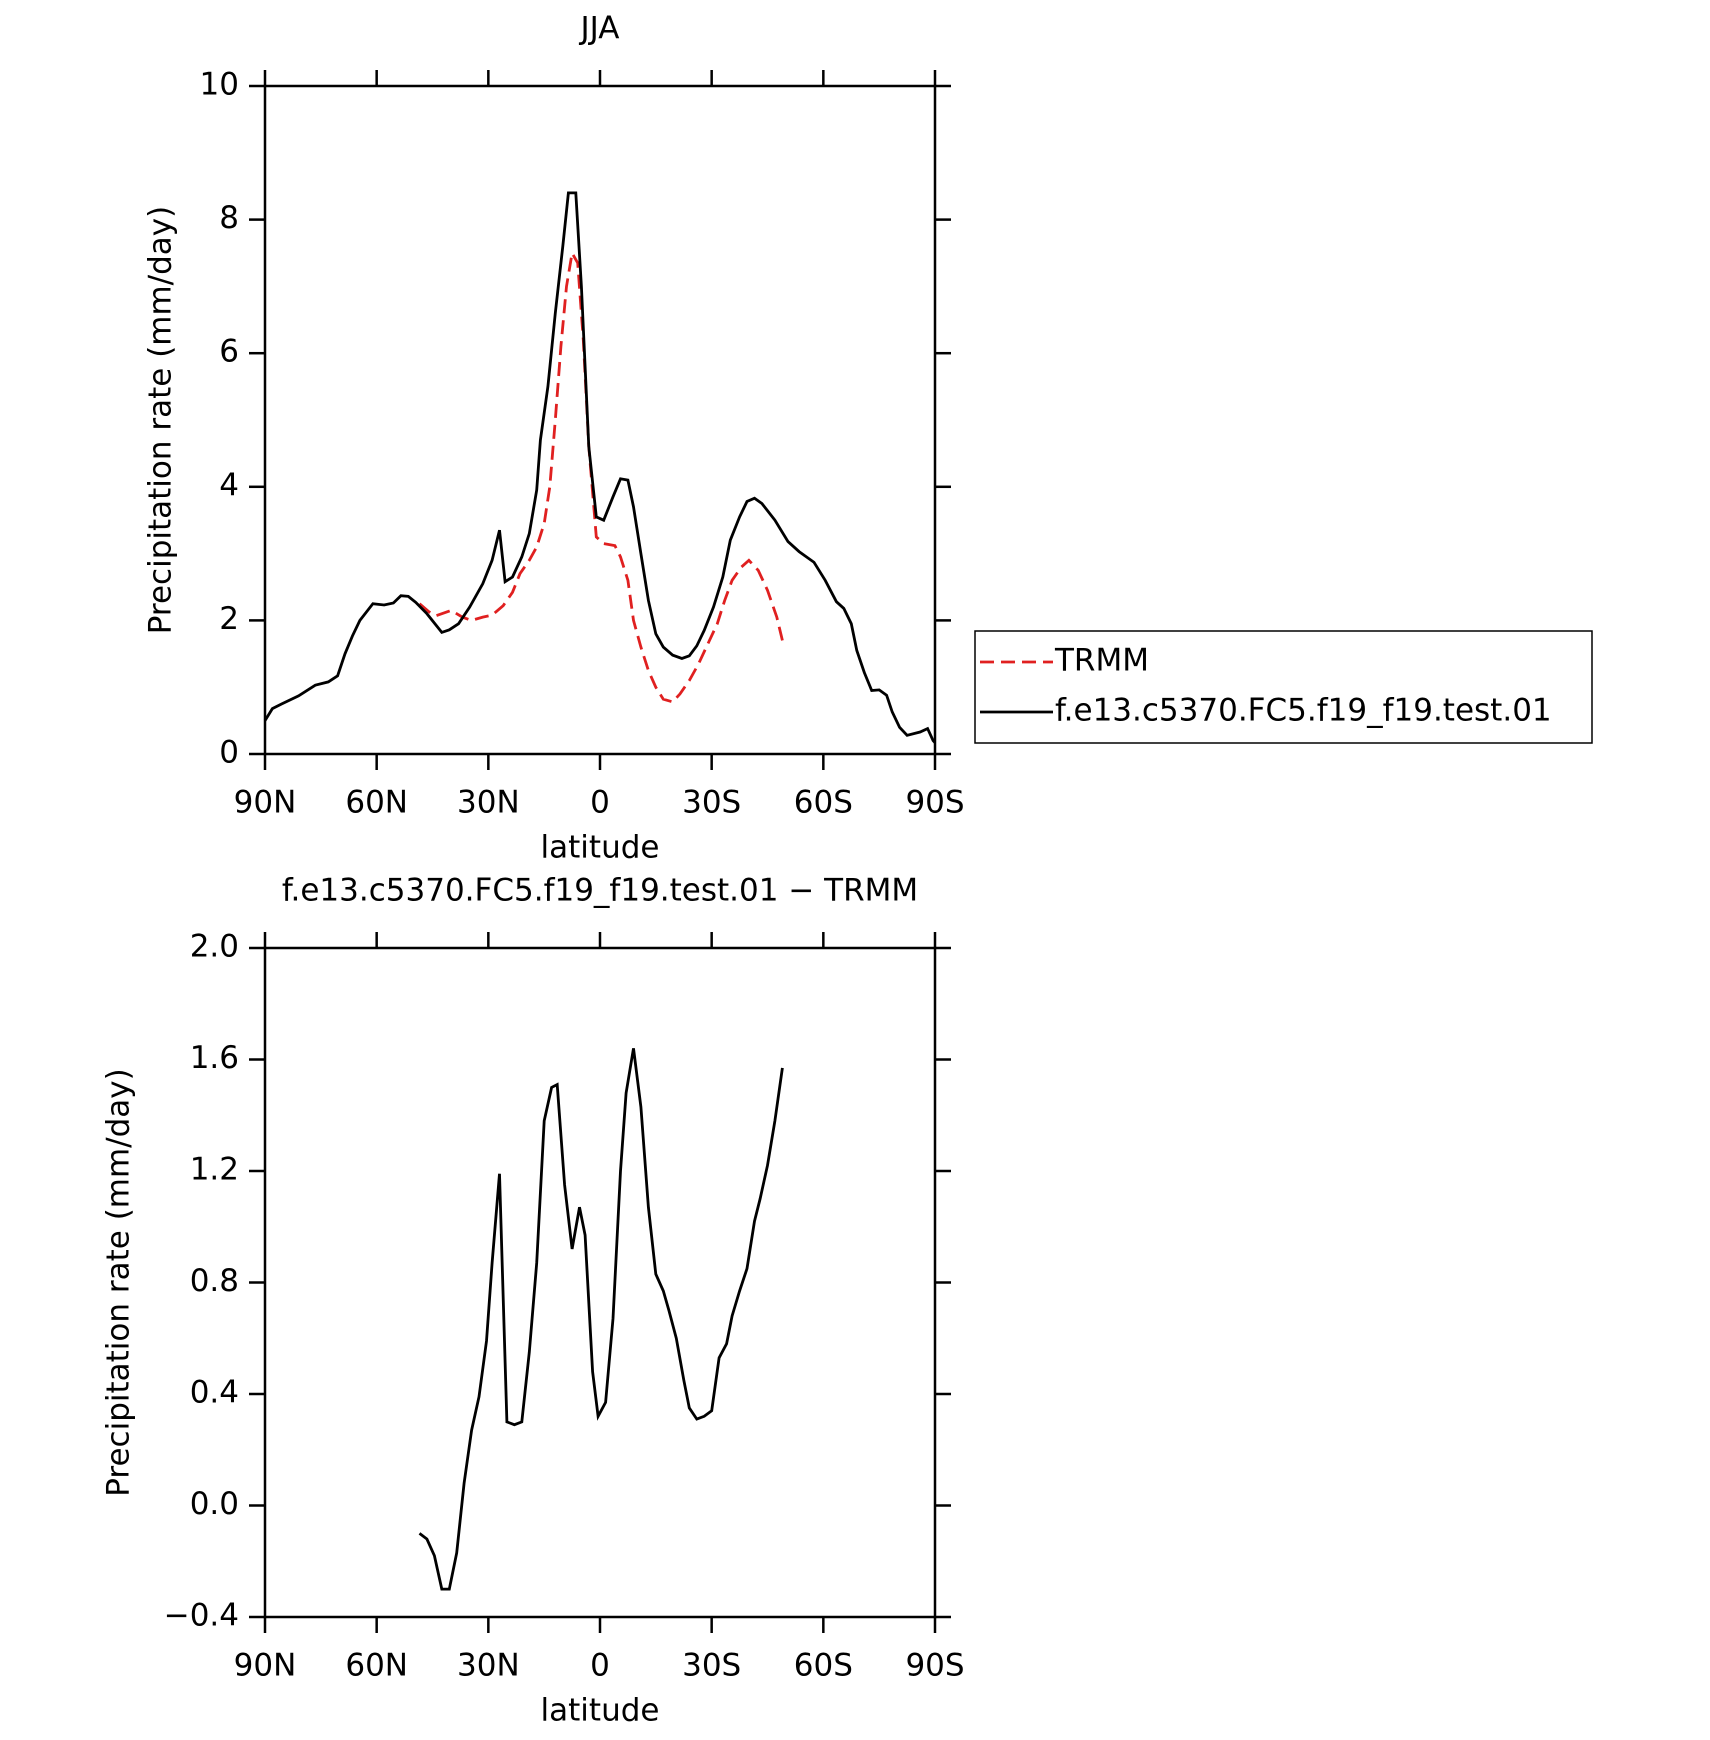 This screenshot has width=1710, height=1740. I want to click on legend-box, so click(1283, 687).